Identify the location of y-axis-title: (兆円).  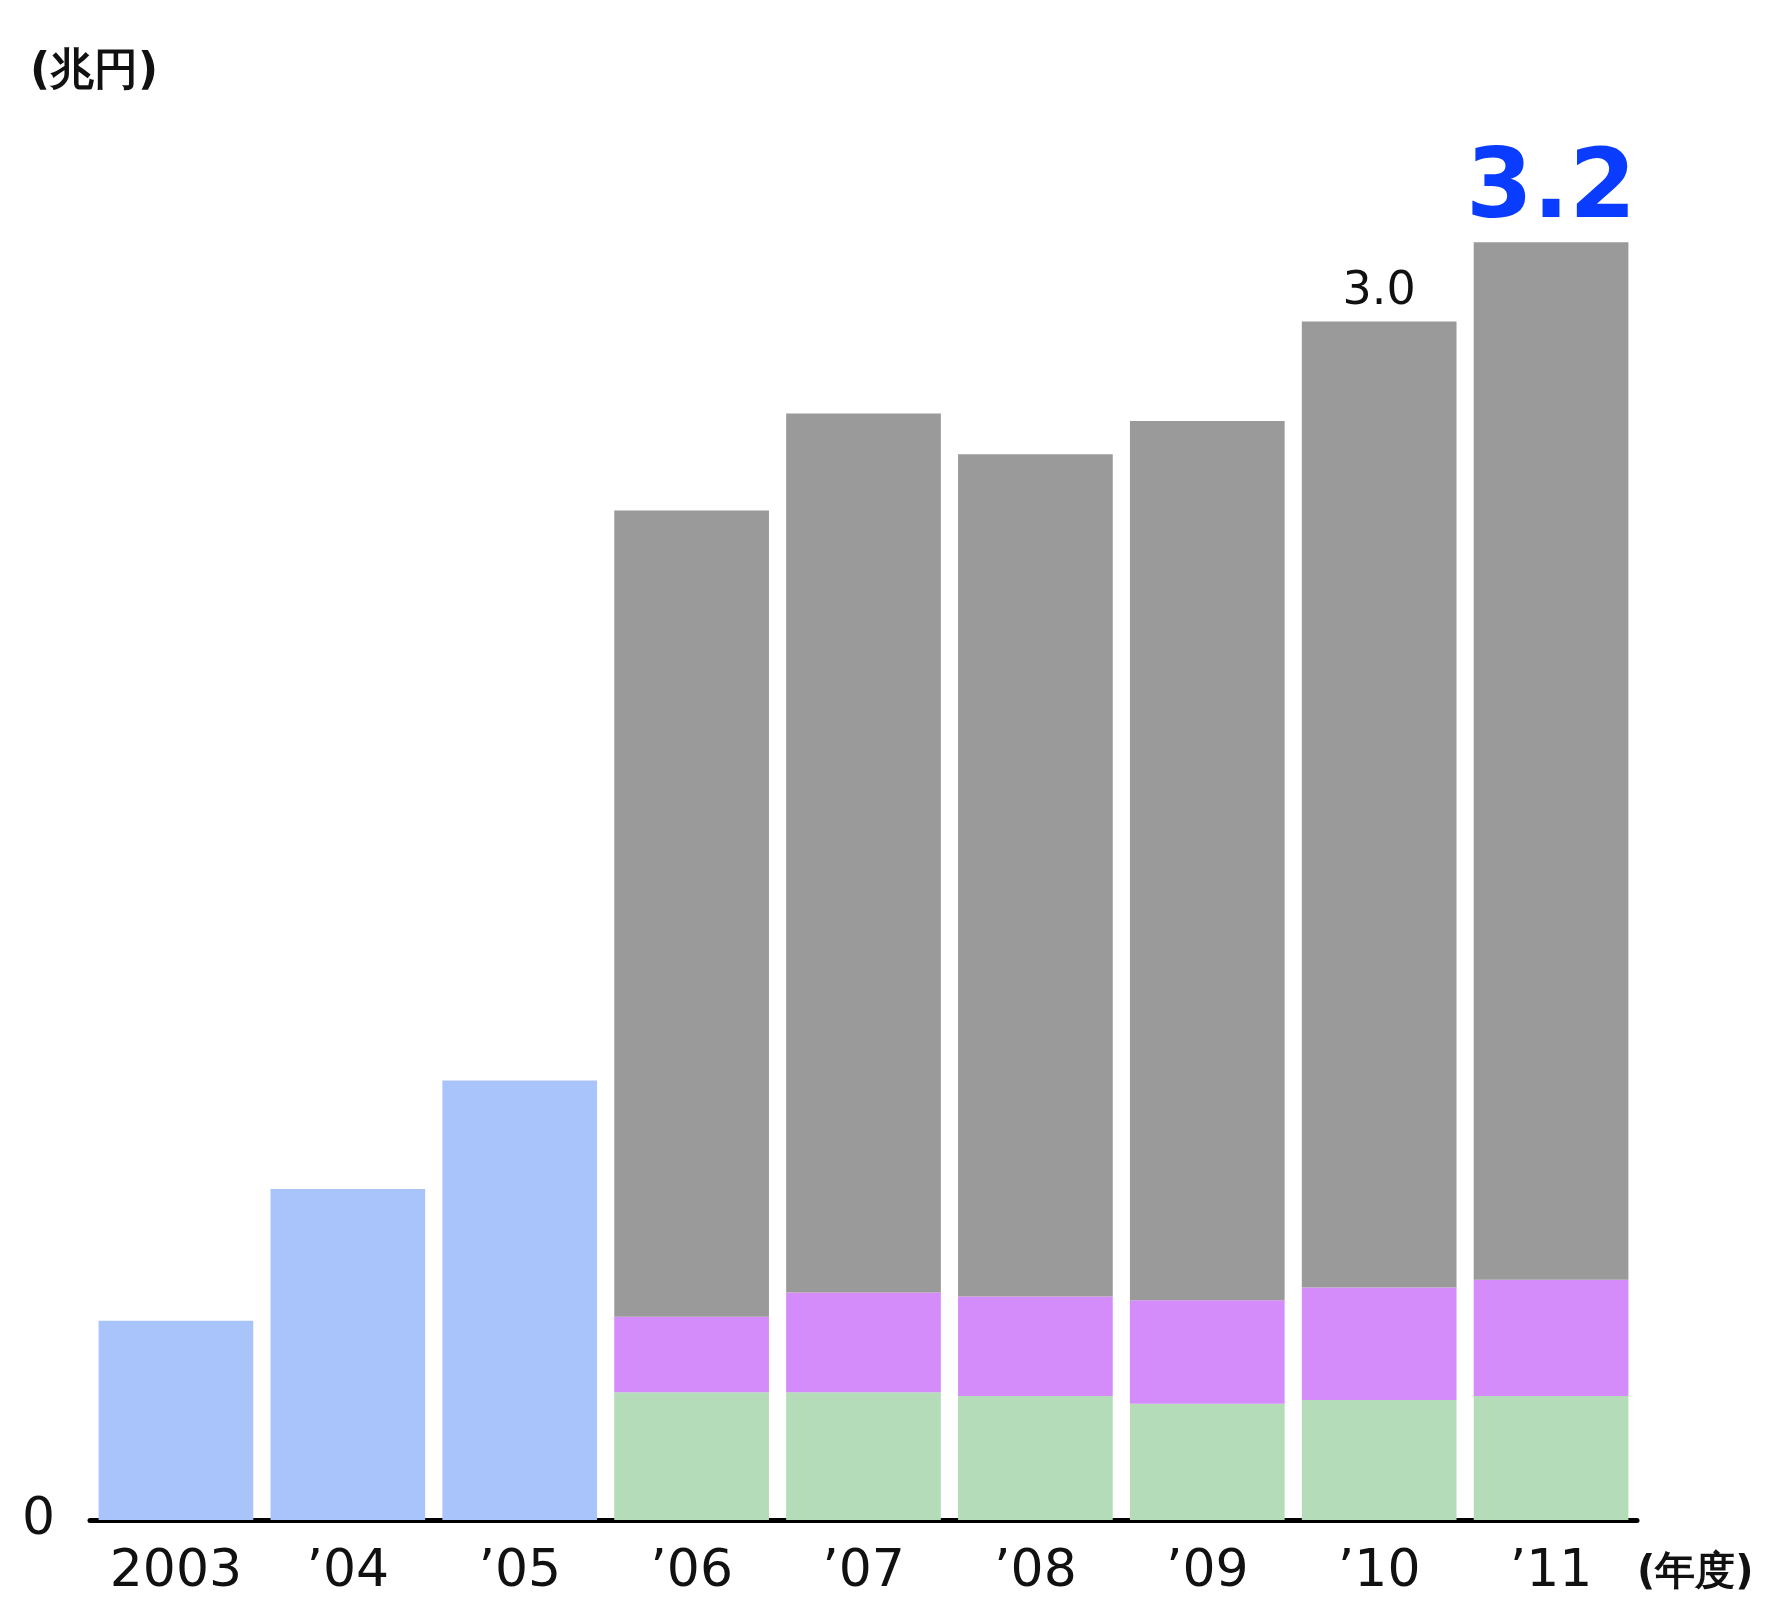
(94, 68).